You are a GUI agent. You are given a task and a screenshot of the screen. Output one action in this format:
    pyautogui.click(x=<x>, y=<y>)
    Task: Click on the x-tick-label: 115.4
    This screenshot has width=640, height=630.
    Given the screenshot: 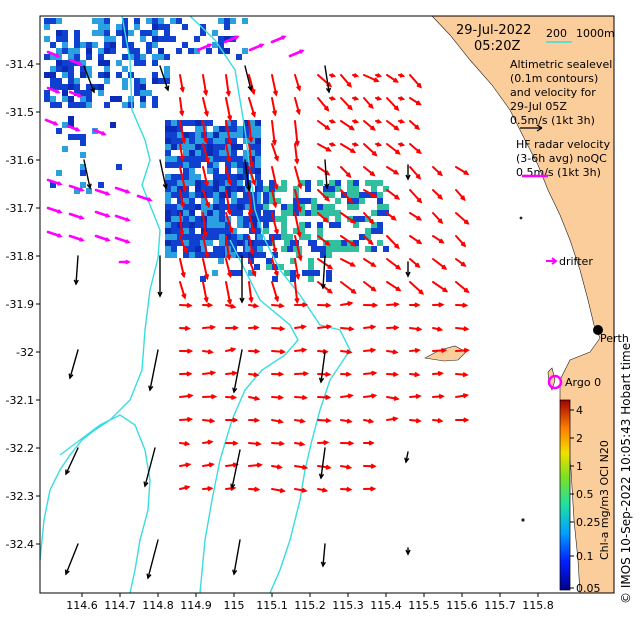 What is the action you would take?
    pyautogui.click(x=386, y=605)
    